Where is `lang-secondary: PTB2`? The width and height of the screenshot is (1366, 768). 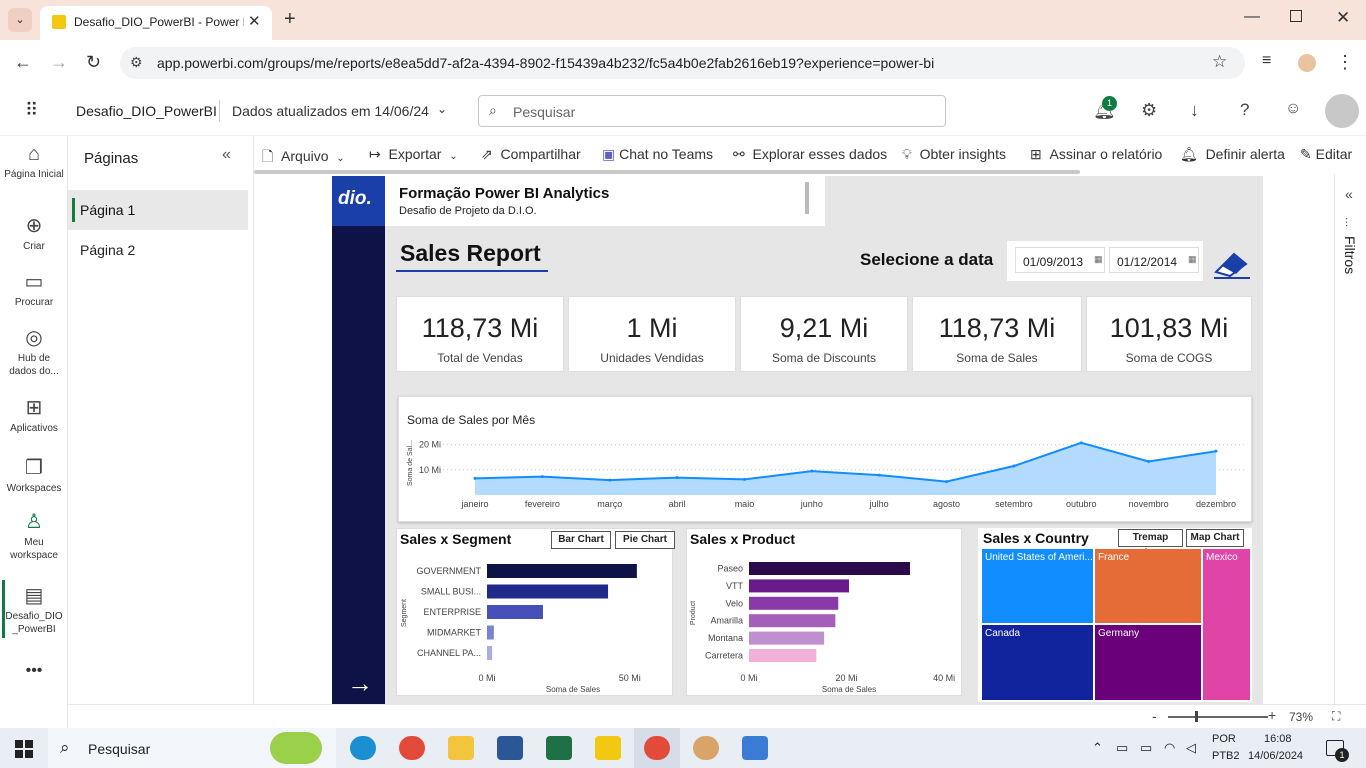
lang-secondary: PTB2 is located at coordinates (1226, 756).